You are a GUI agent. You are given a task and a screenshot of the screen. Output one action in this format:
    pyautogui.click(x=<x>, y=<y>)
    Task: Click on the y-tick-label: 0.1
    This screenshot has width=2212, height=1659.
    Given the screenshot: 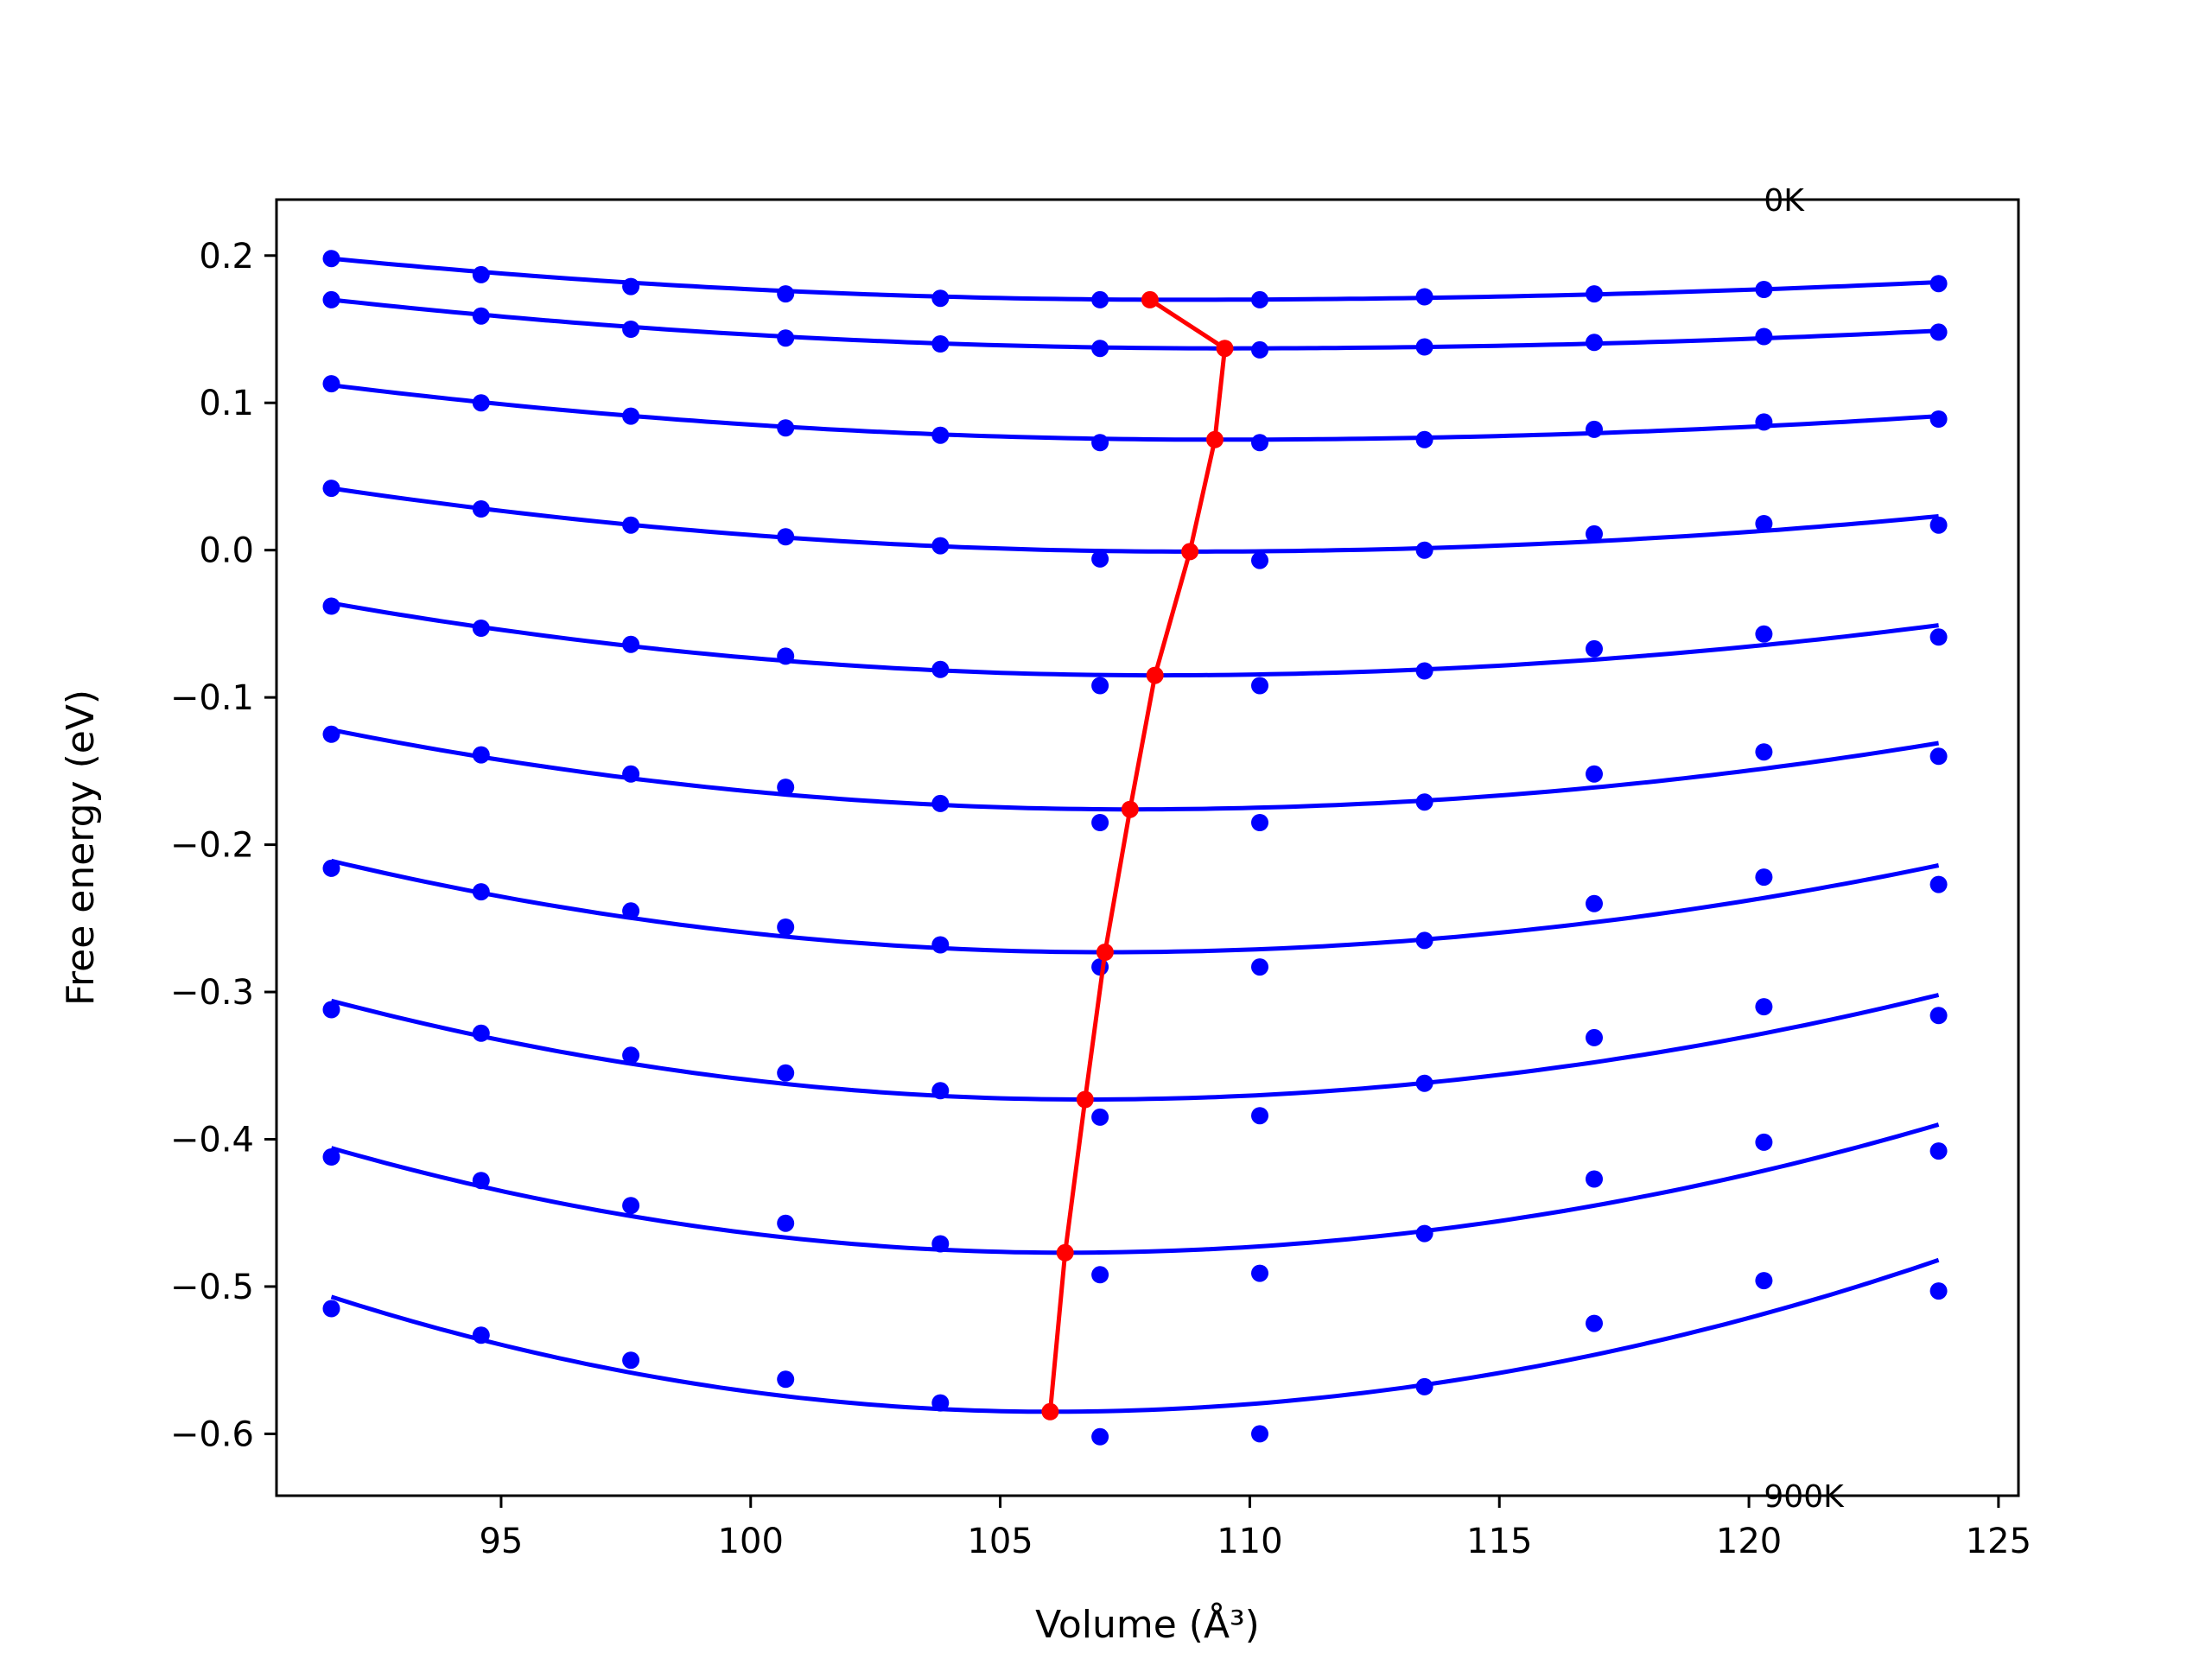 What is the action you would take?
    pyautogui.click(x=226, y=403)
    